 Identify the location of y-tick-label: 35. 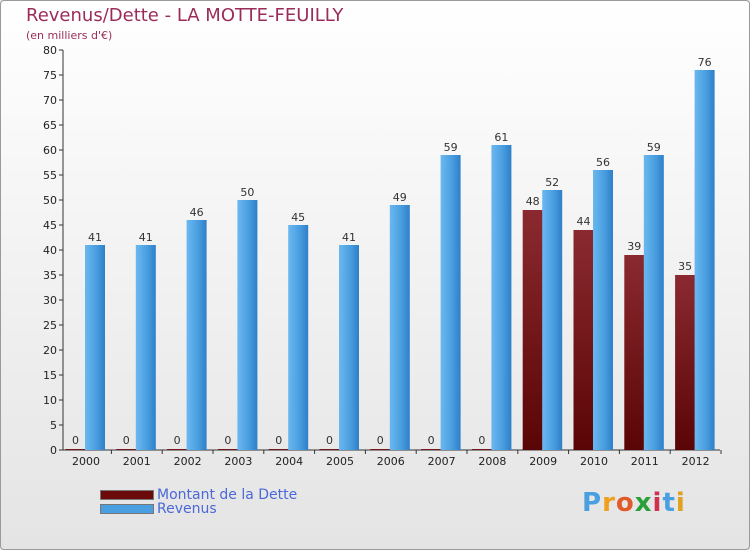
(50, 275).